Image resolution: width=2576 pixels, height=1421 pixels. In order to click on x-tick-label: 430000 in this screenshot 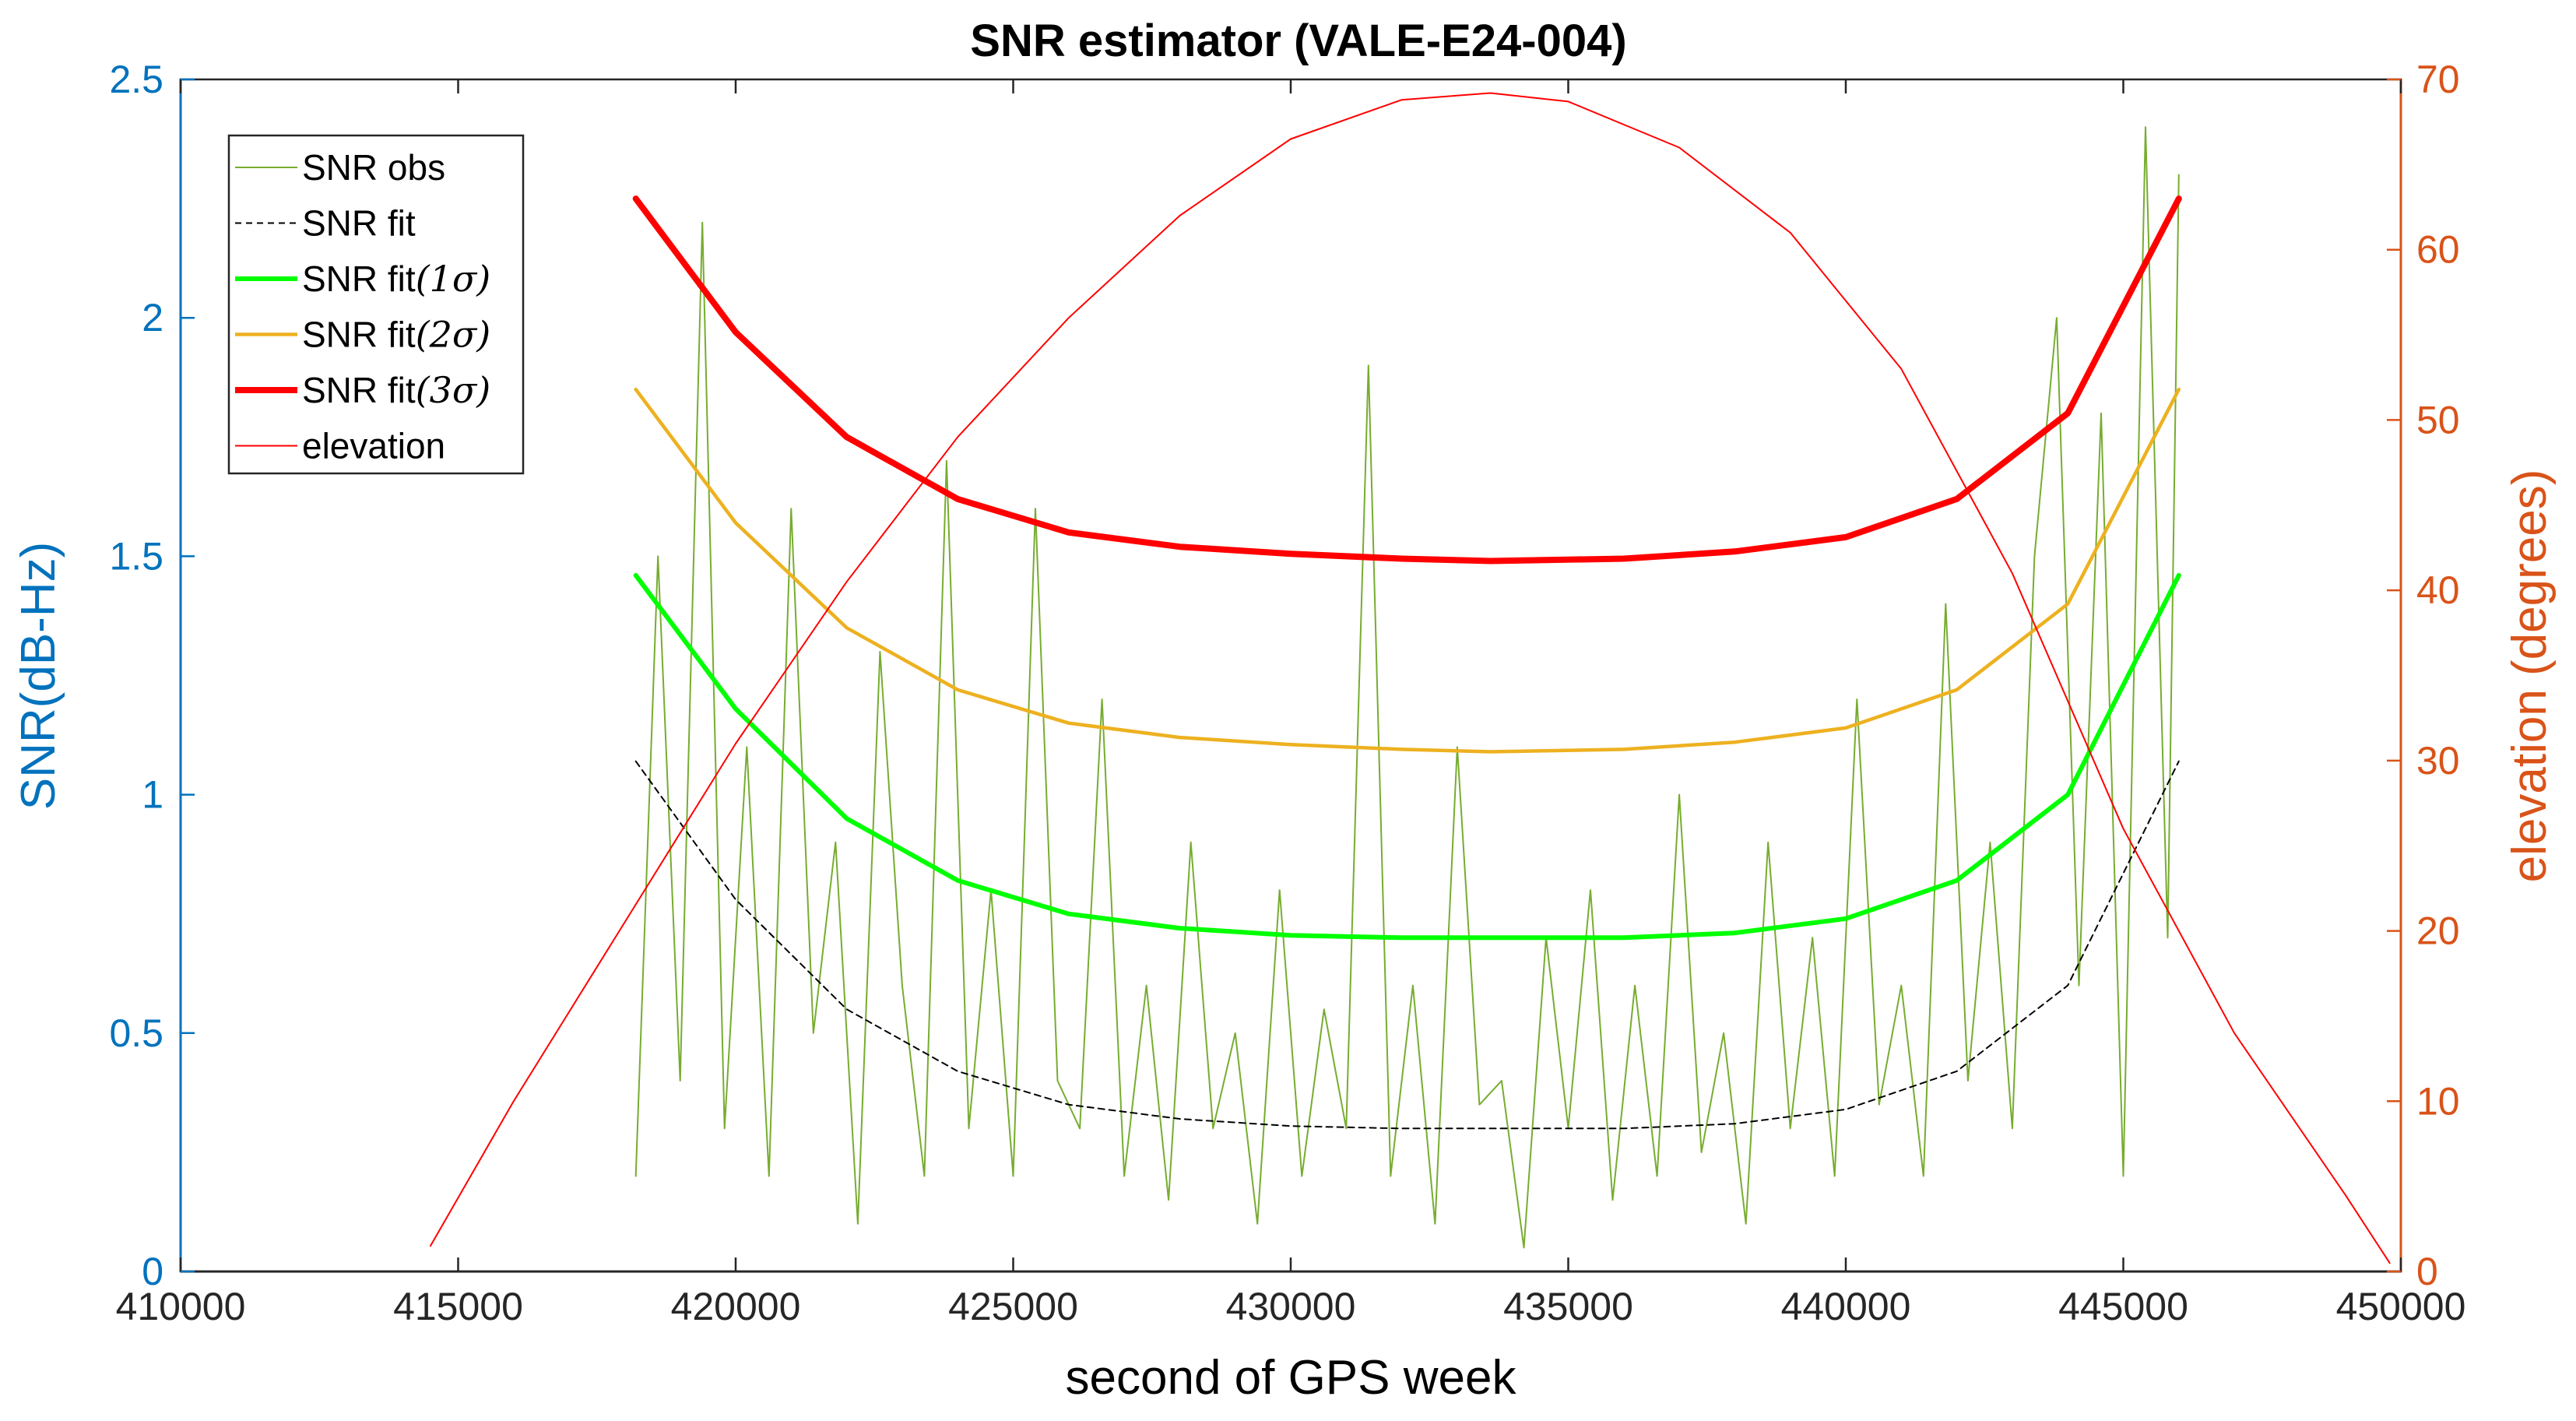, I will do `click(1291, 1306)`.